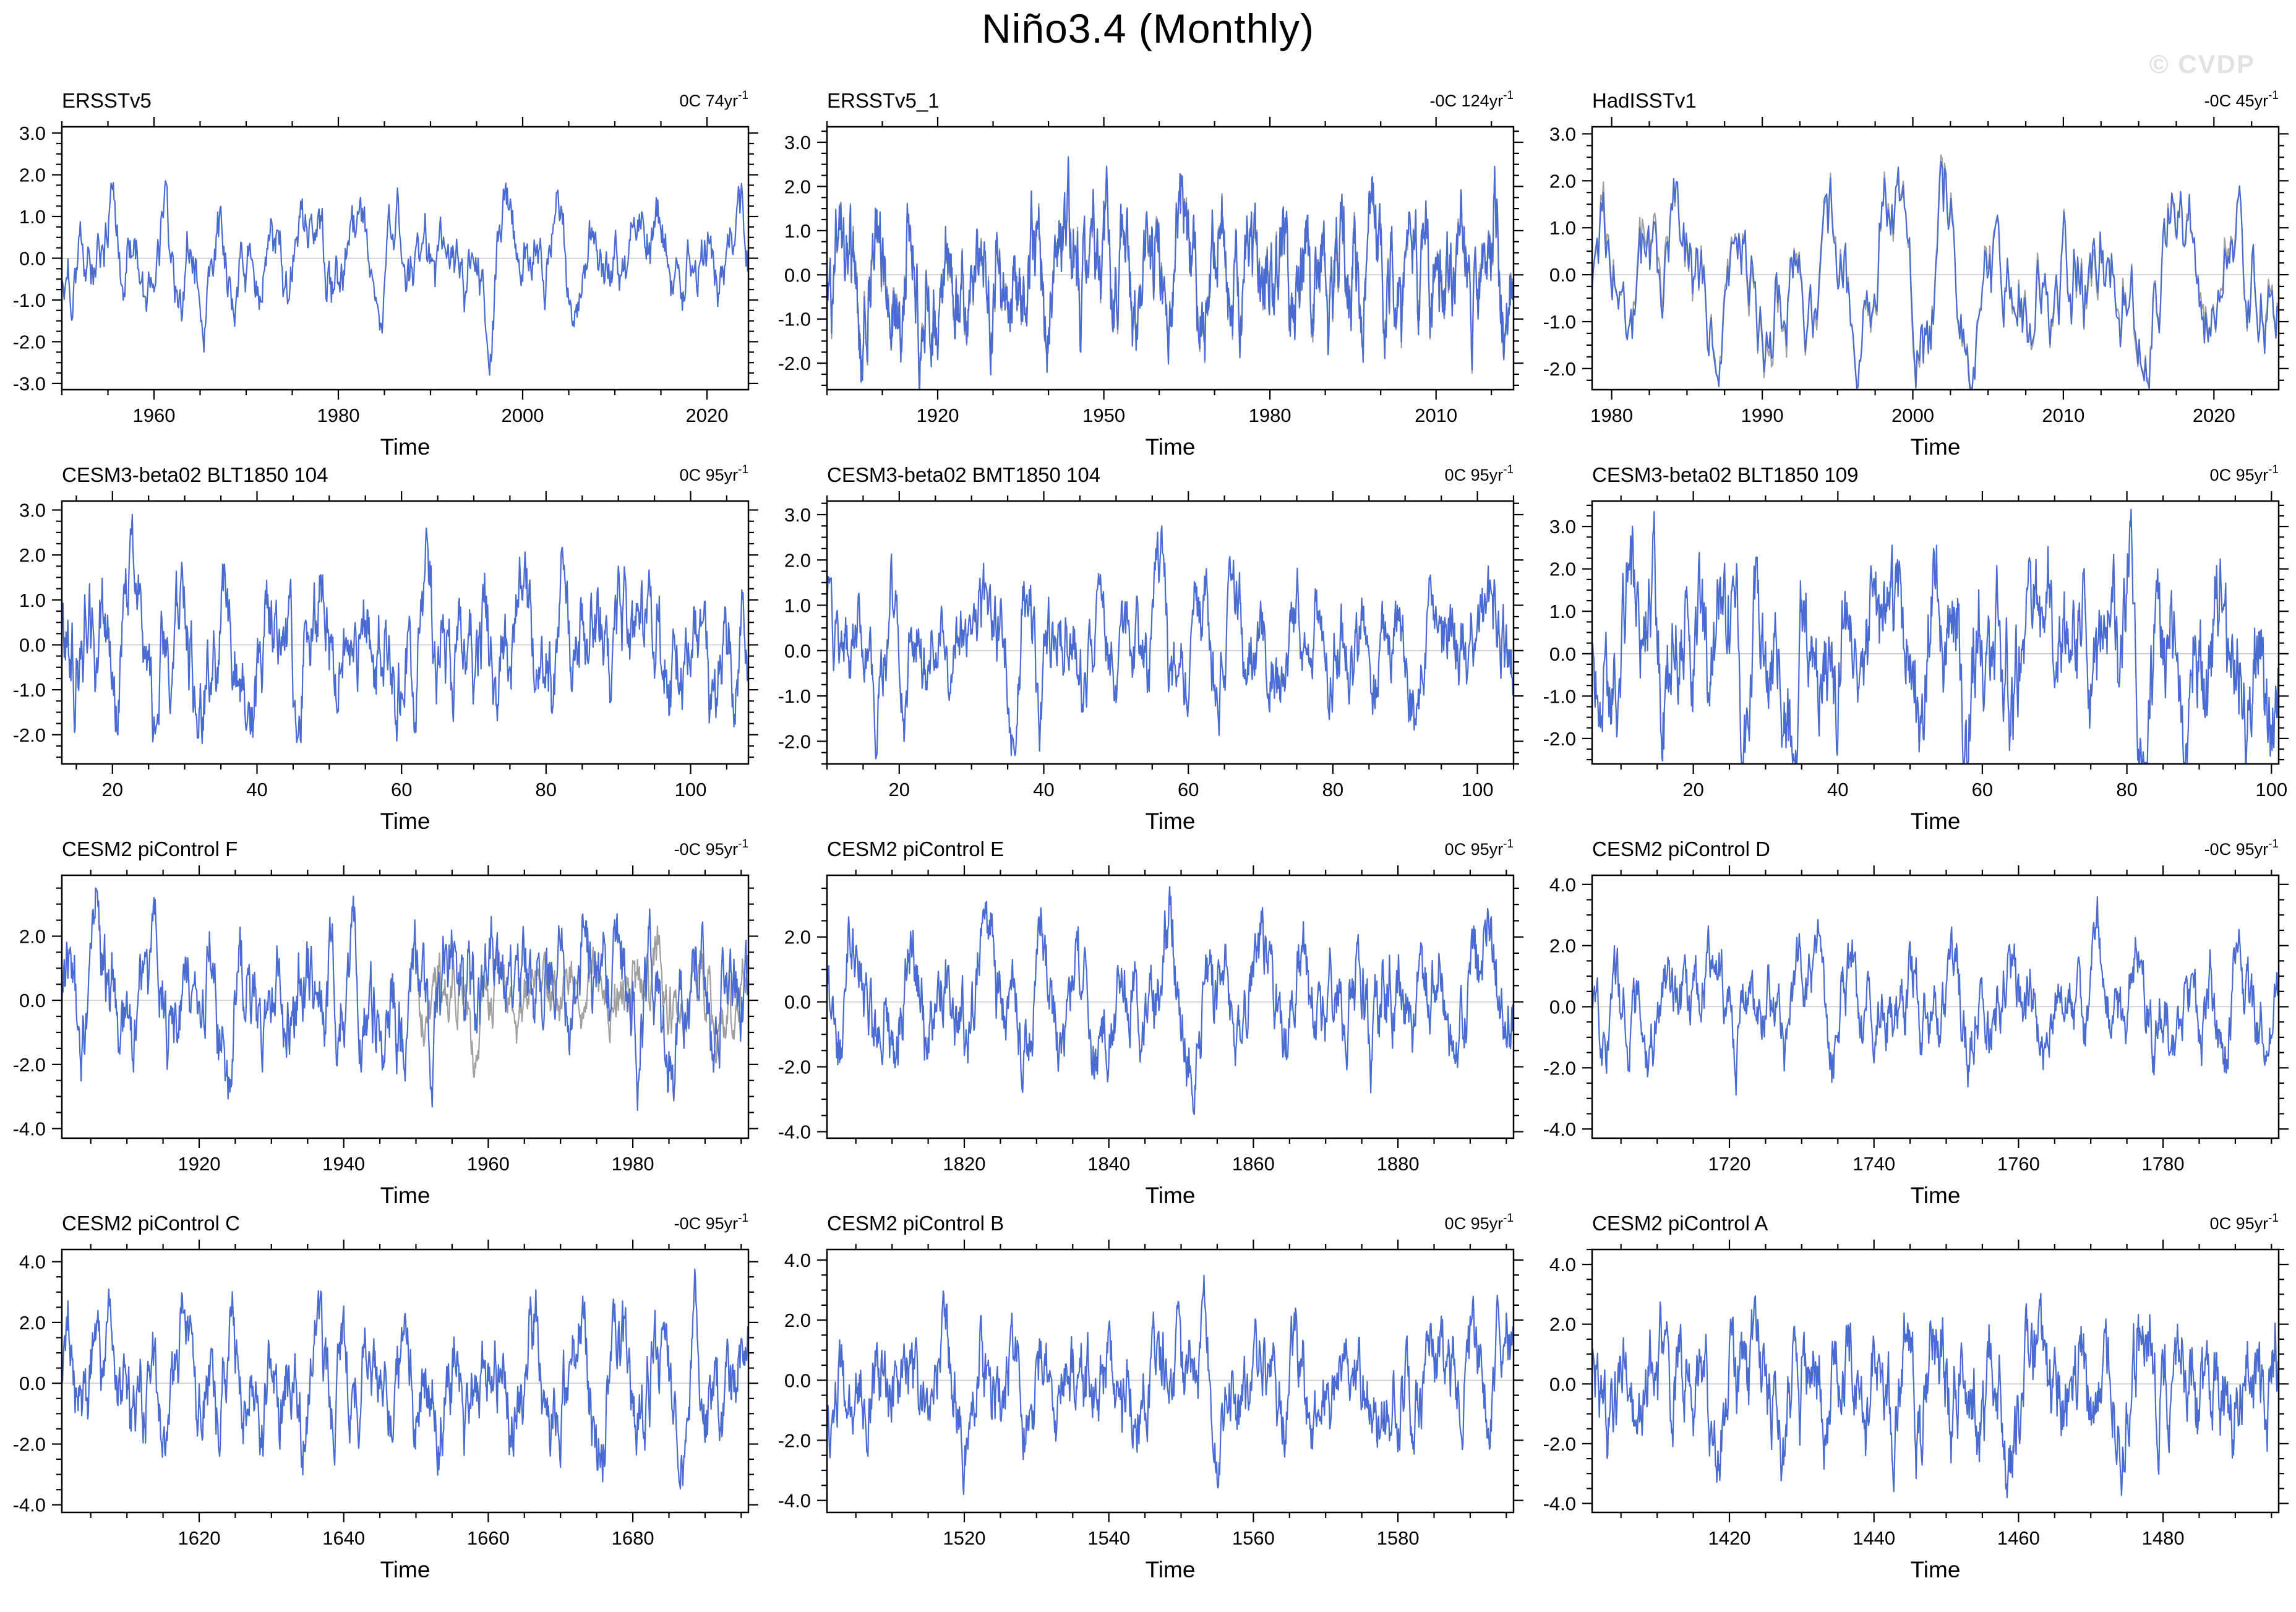 The image size is (2296, 1612). I want to click on subplot-title: CESM3-beta02 BMT1850 104, so click(963, 474).